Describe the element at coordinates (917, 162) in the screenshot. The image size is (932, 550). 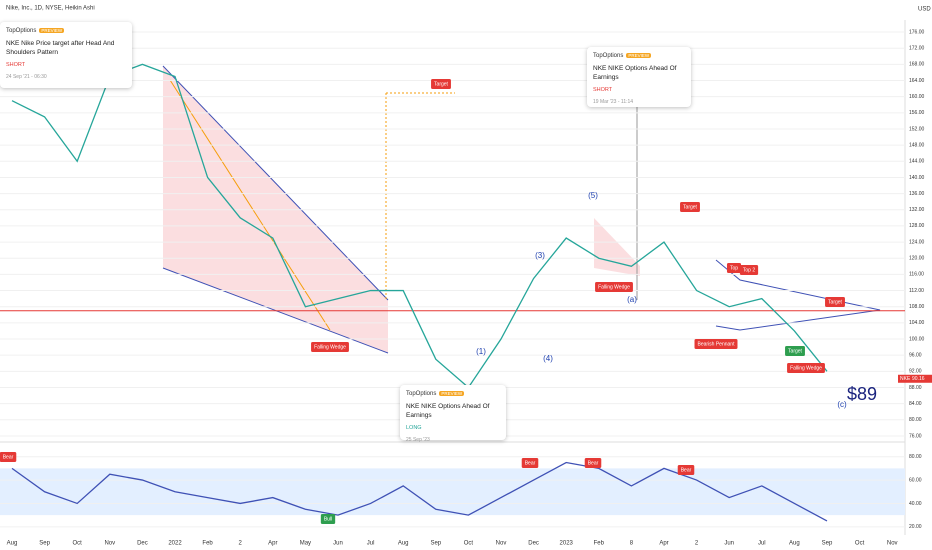
I see `y-tick-label: 144.00` at that location.